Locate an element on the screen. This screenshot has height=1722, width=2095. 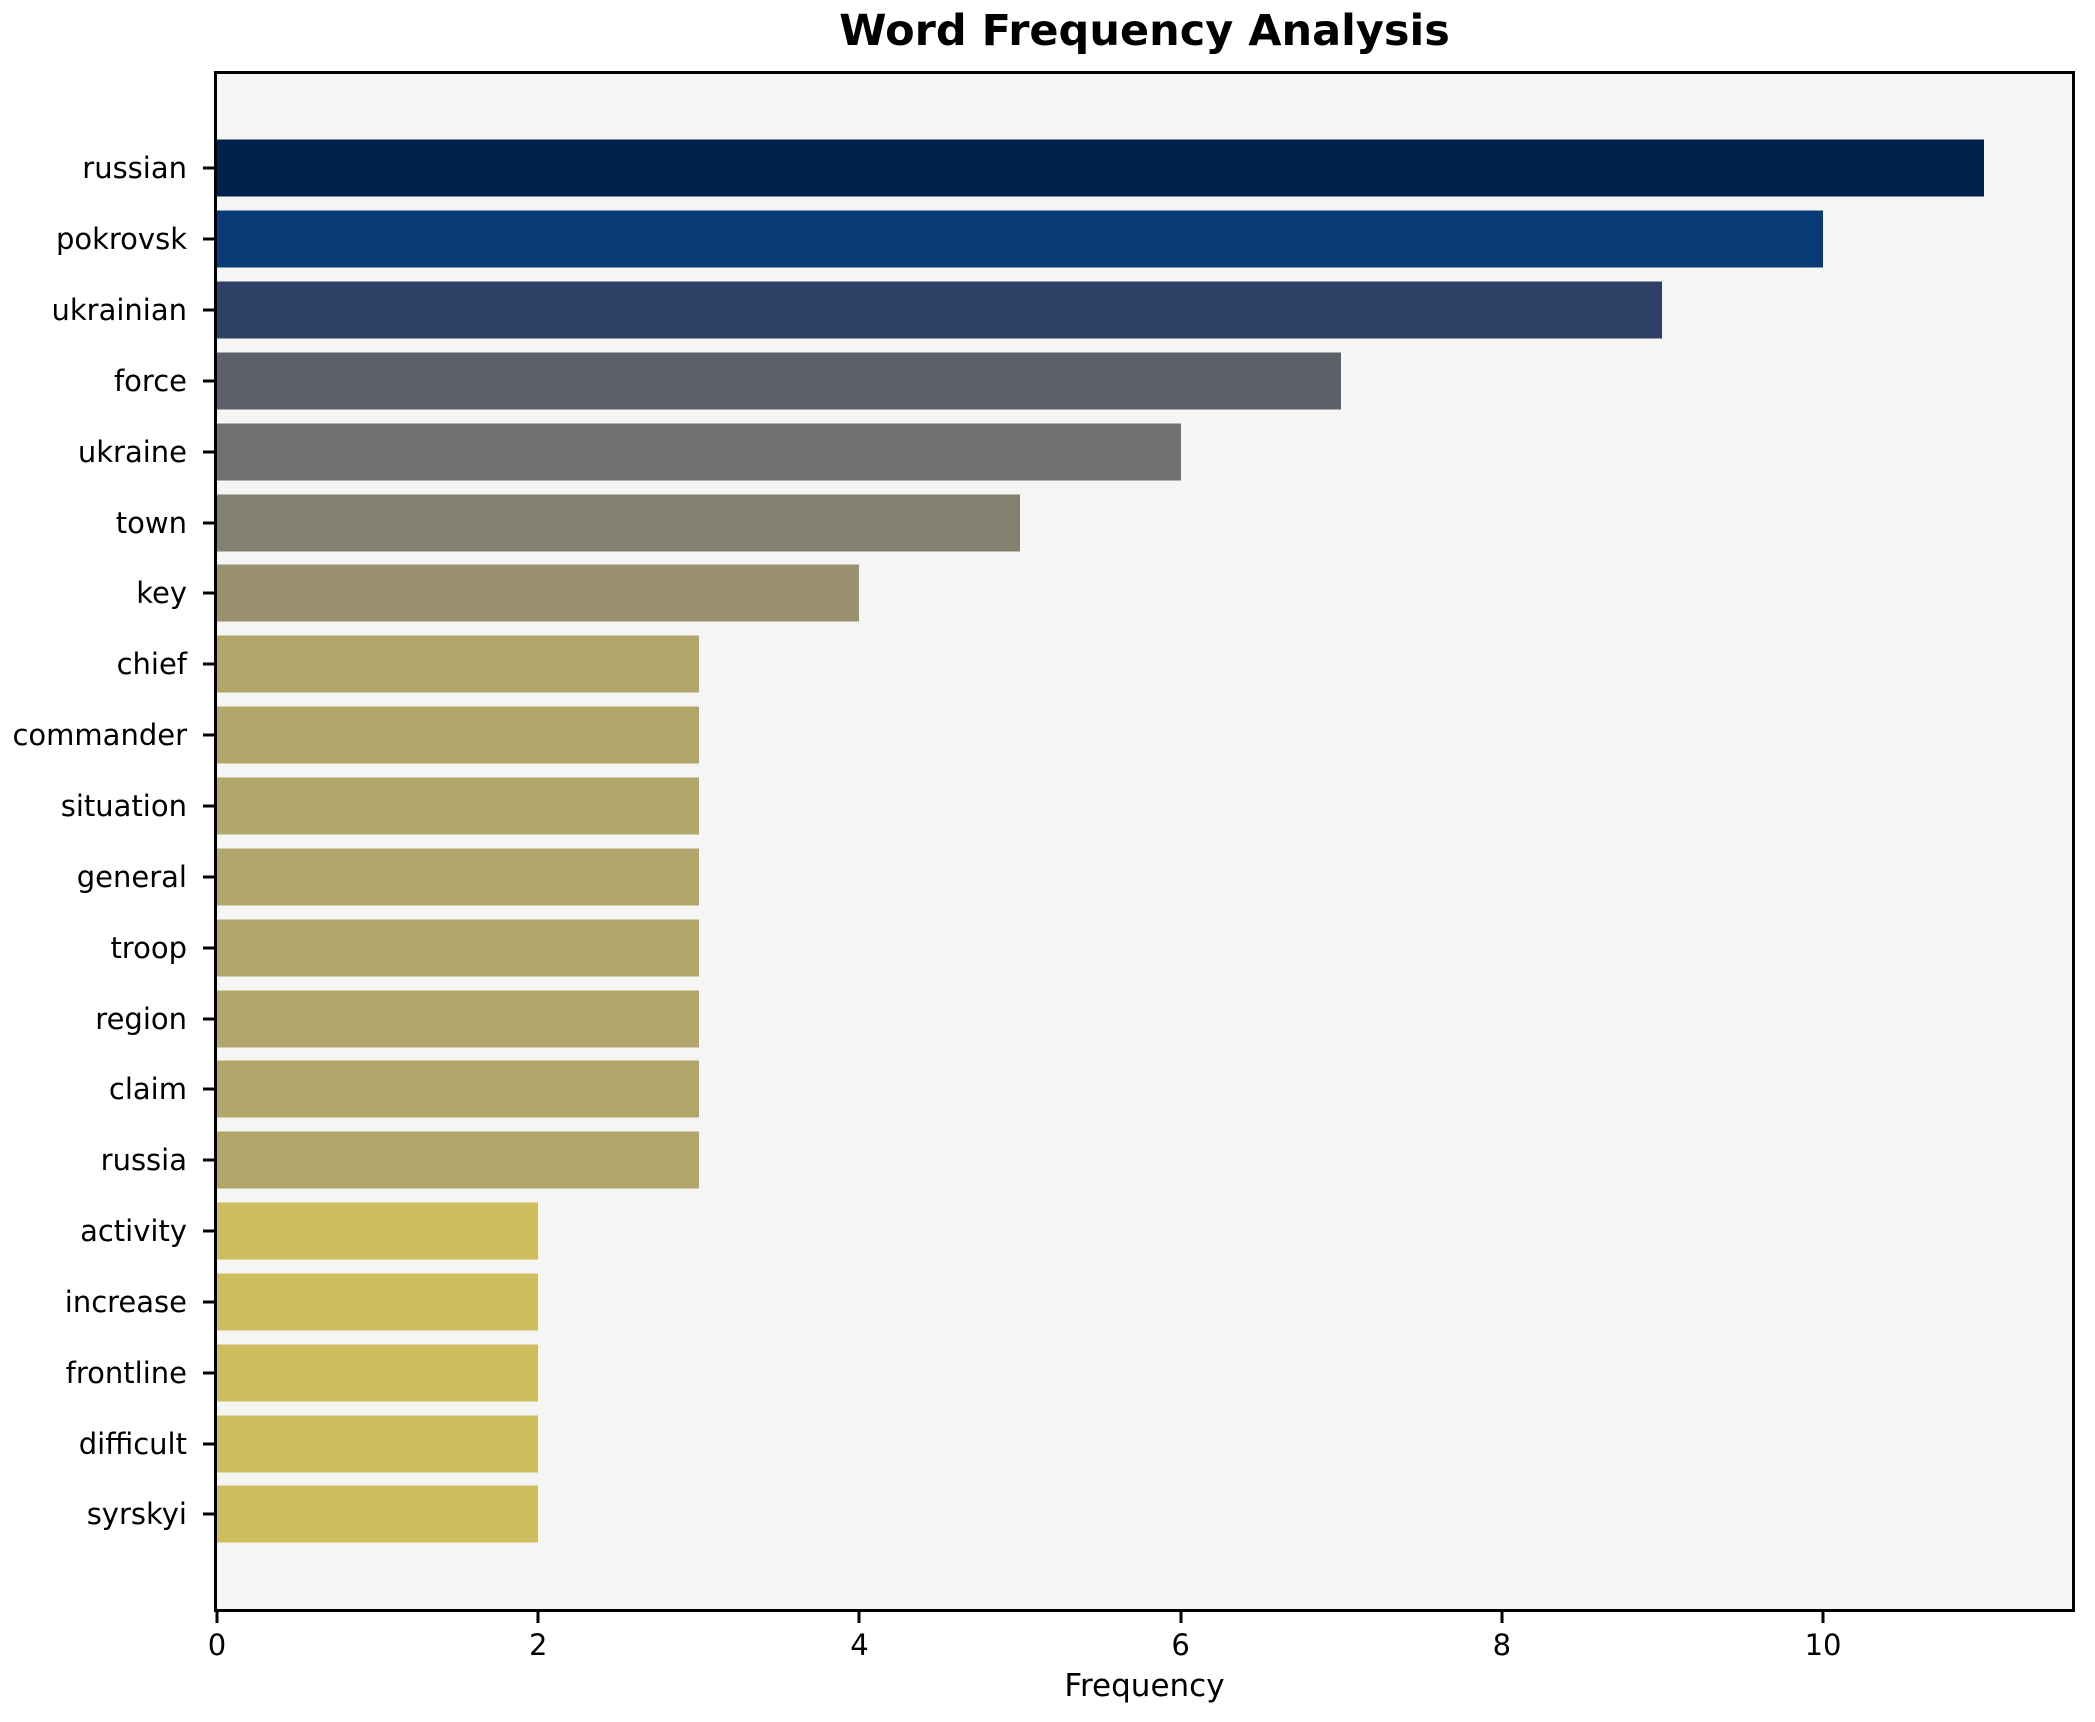
y-tick-label-general: general is located at coordinates (131, 876).